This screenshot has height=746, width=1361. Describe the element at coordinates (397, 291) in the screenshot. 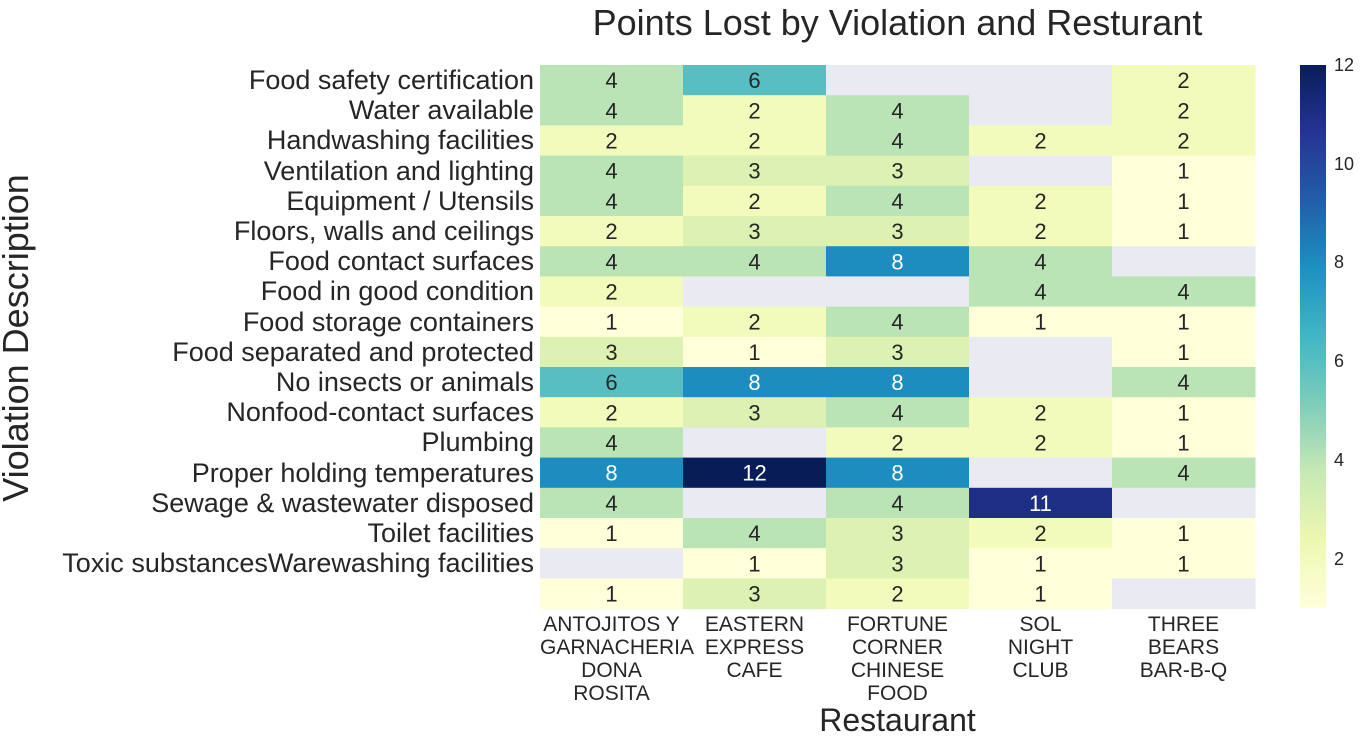

I see `y-tick-label: Food in good condition` at that location.